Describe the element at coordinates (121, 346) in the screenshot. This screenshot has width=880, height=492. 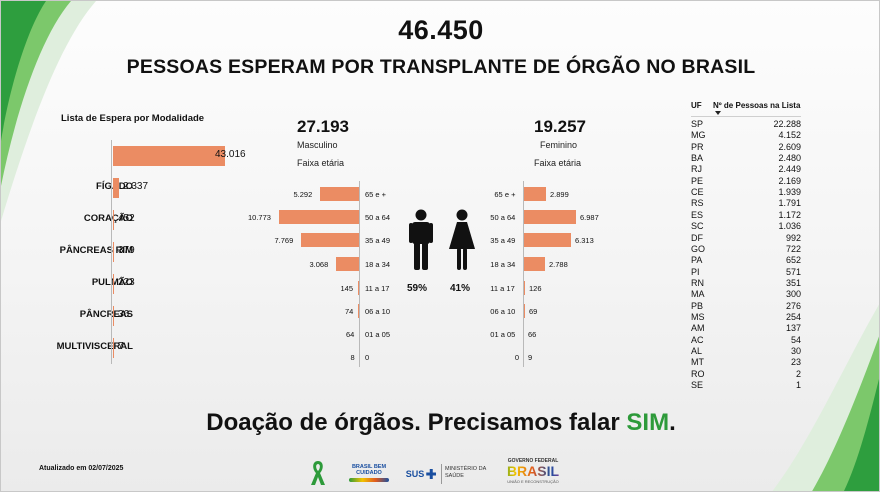
I see `modality-value: 7` at that location.